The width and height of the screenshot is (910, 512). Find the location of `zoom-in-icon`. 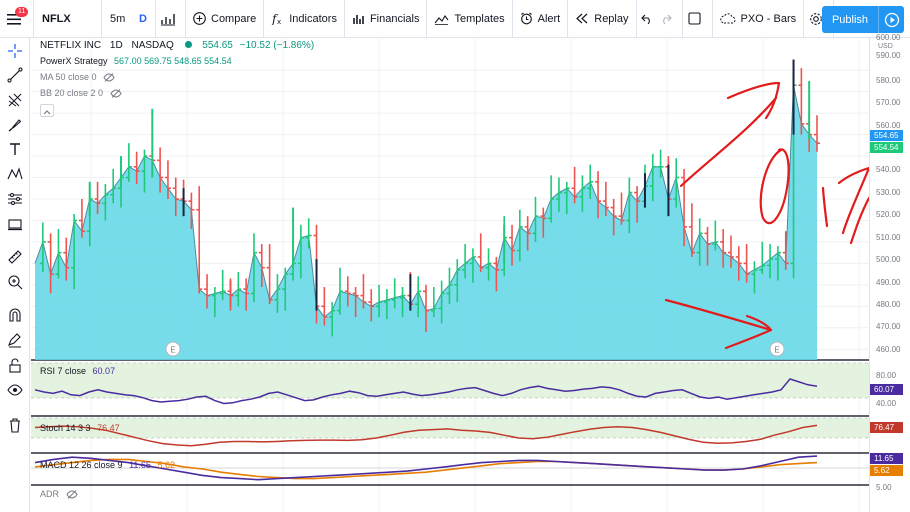

zoom-in-icon is located at coordinates (15, 282).